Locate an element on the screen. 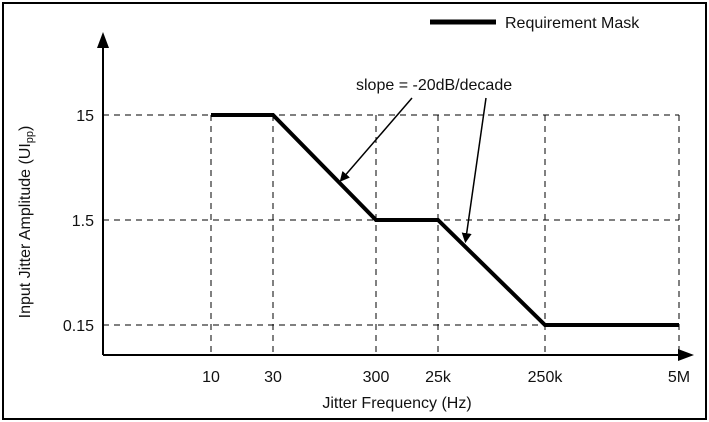 The height and width of the screenshot is (422, 709). slope-annotation-text: slope = -20dB/decade is located at coordinates (434, 85).